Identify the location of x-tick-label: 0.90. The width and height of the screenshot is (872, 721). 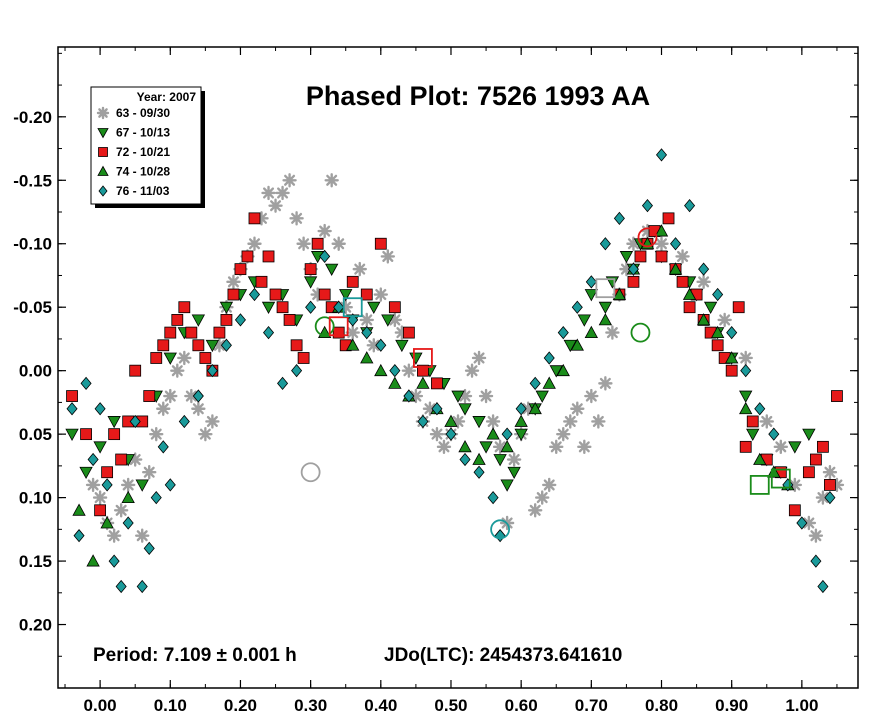
(731, 705).